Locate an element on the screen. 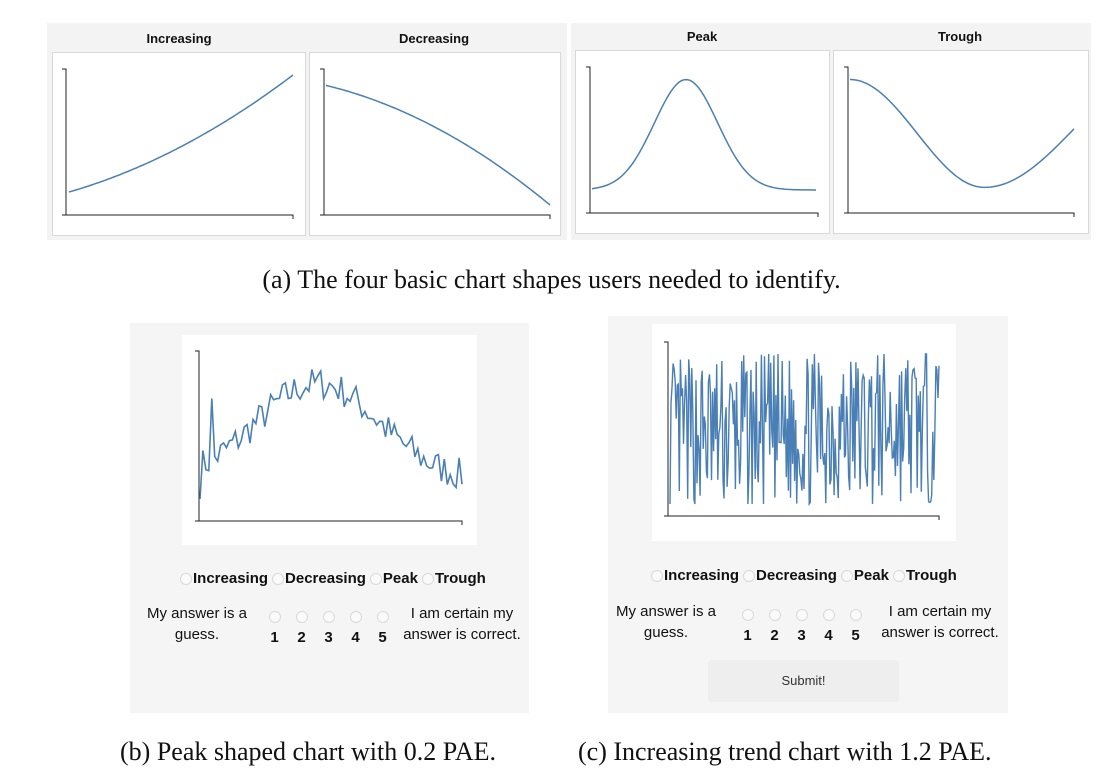 Image resolution: width=1103 pixels, height=776 pixels. peak-chart is located at coordinates (702, 142).